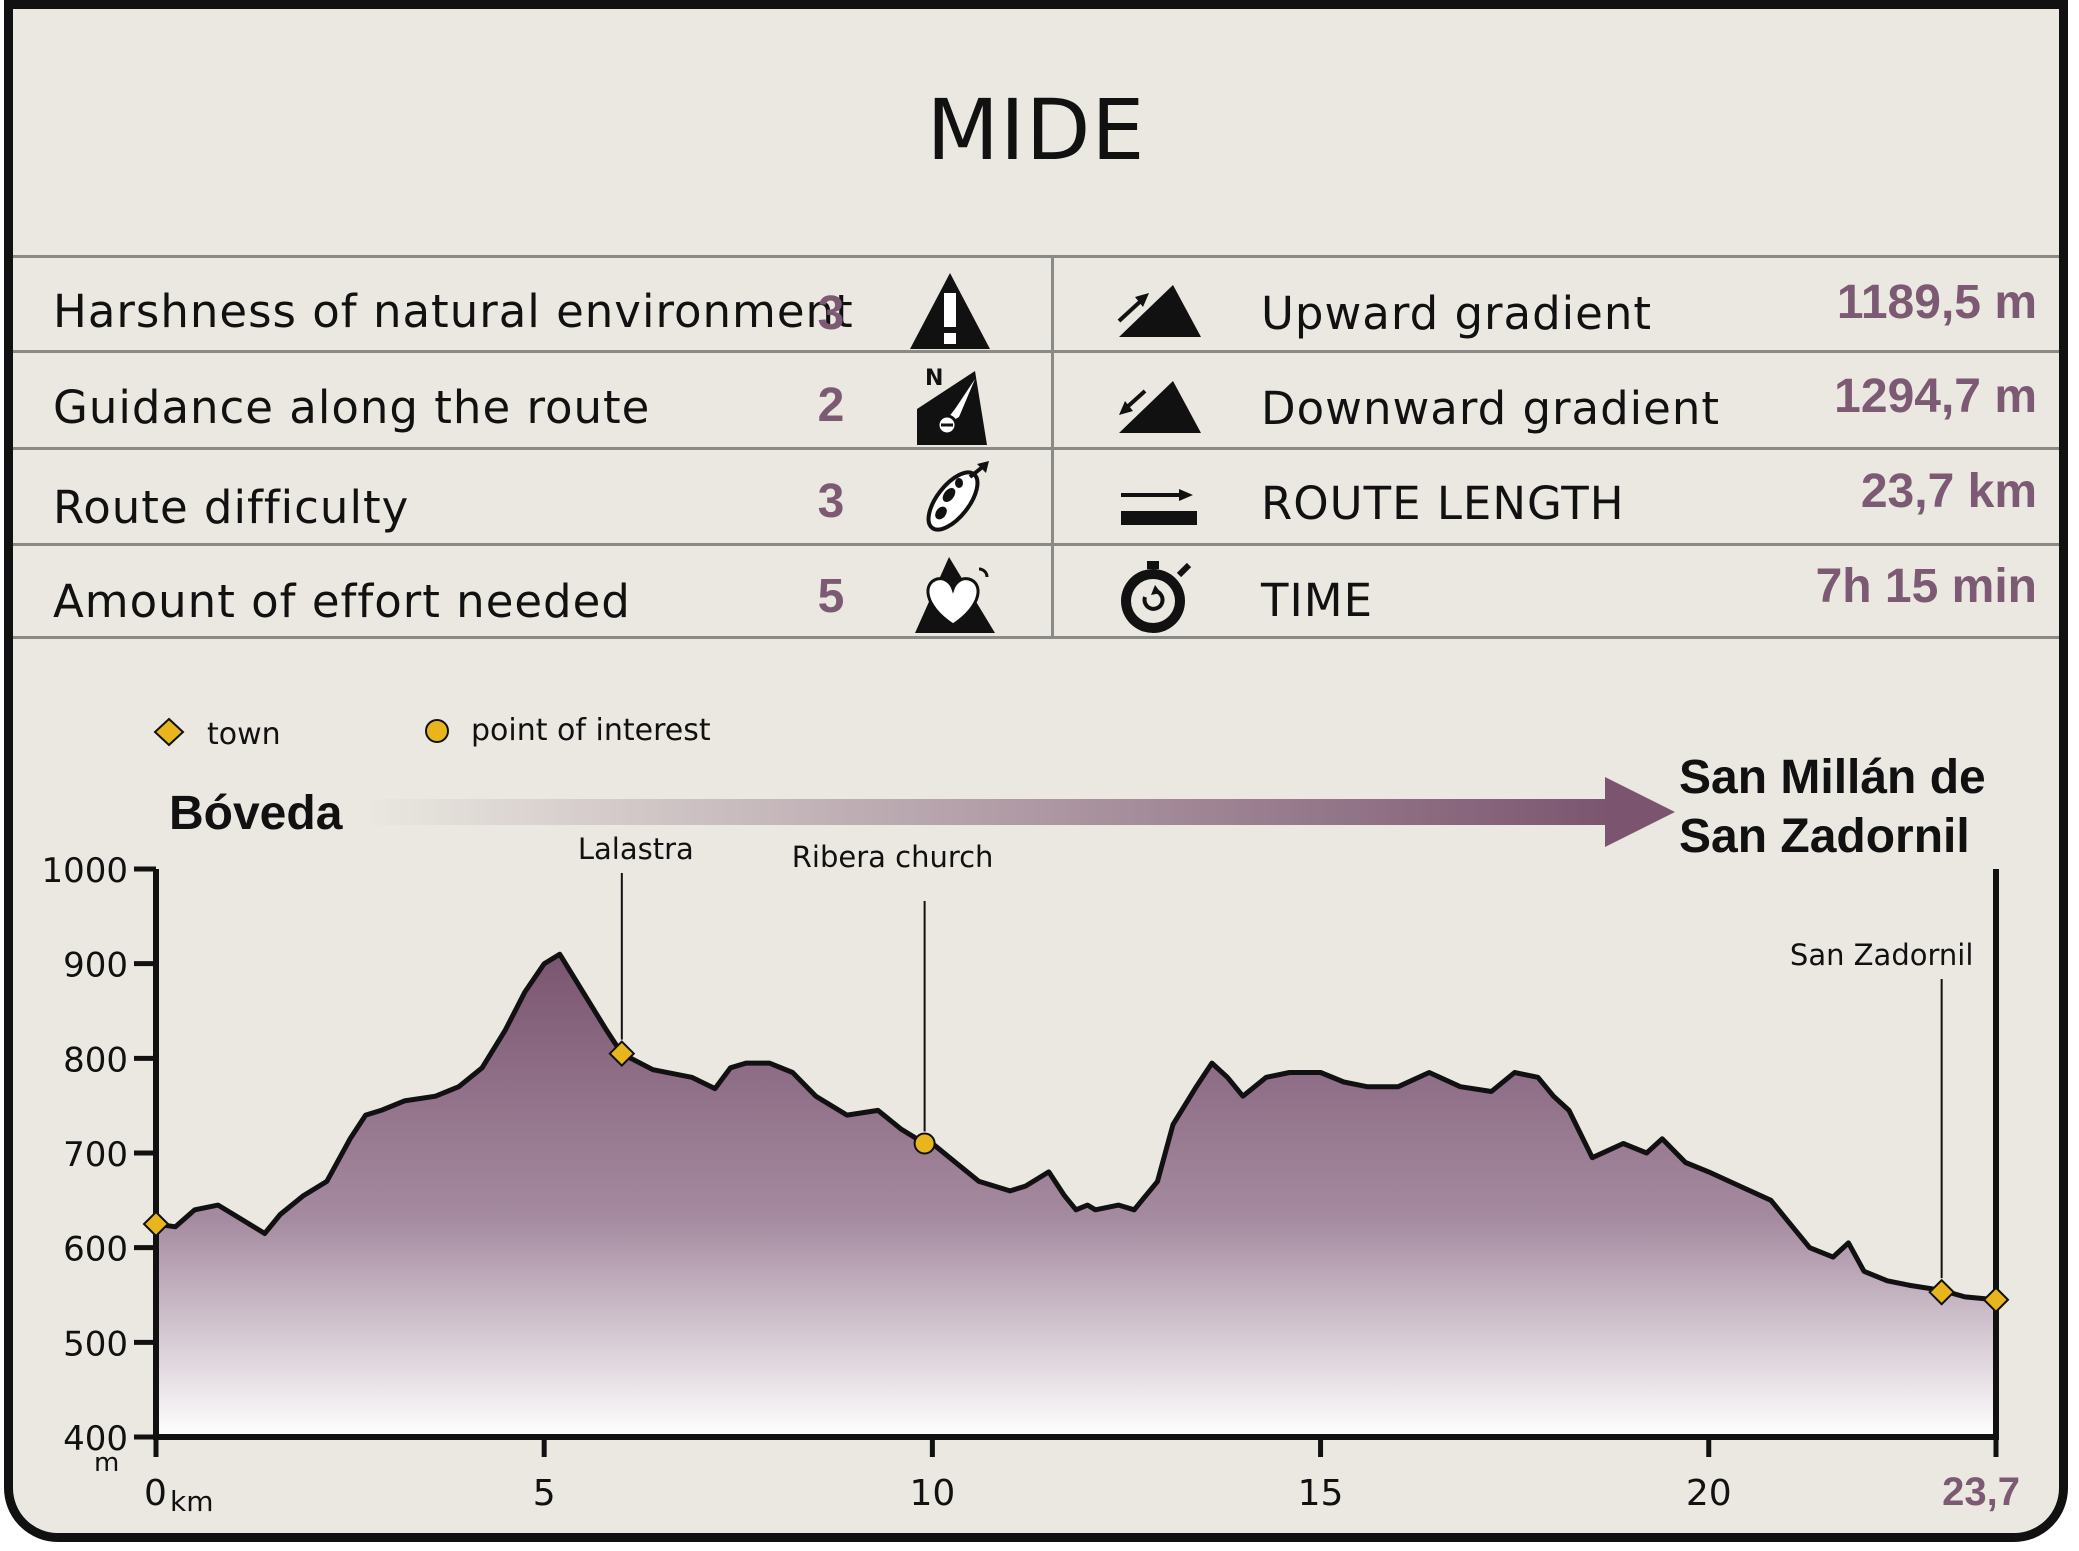 The image size is (2079, 1551). Describe the element at coordinates (957, 496) in the screenshot. I see `footprint-icon` at that location.